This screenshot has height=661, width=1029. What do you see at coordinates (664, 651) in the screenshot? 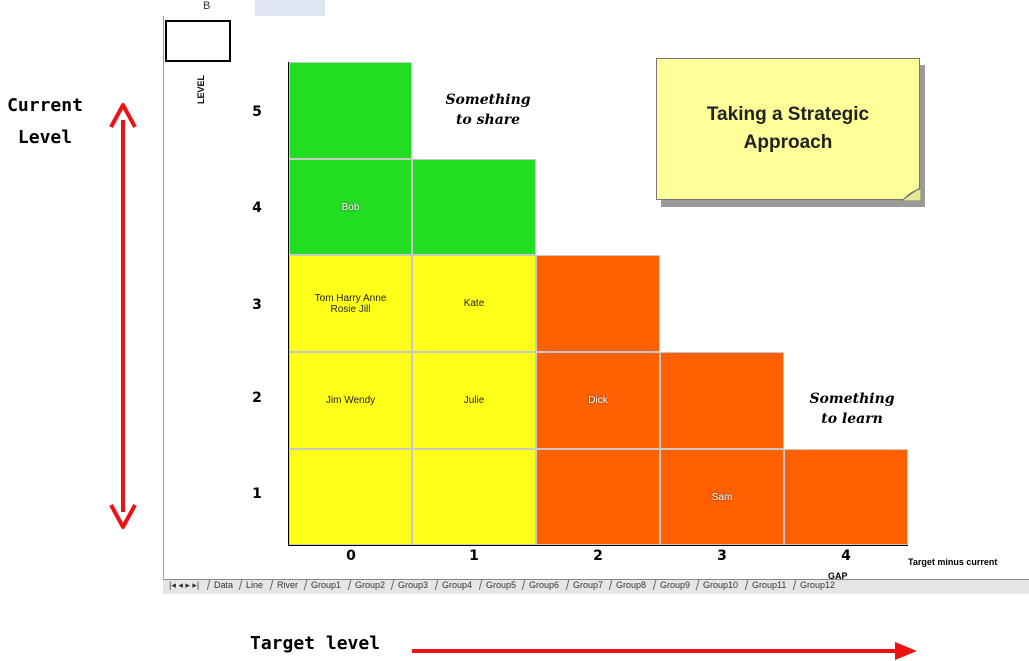
I see `target-level-arrow-icon` at bounding box center [664, 651].